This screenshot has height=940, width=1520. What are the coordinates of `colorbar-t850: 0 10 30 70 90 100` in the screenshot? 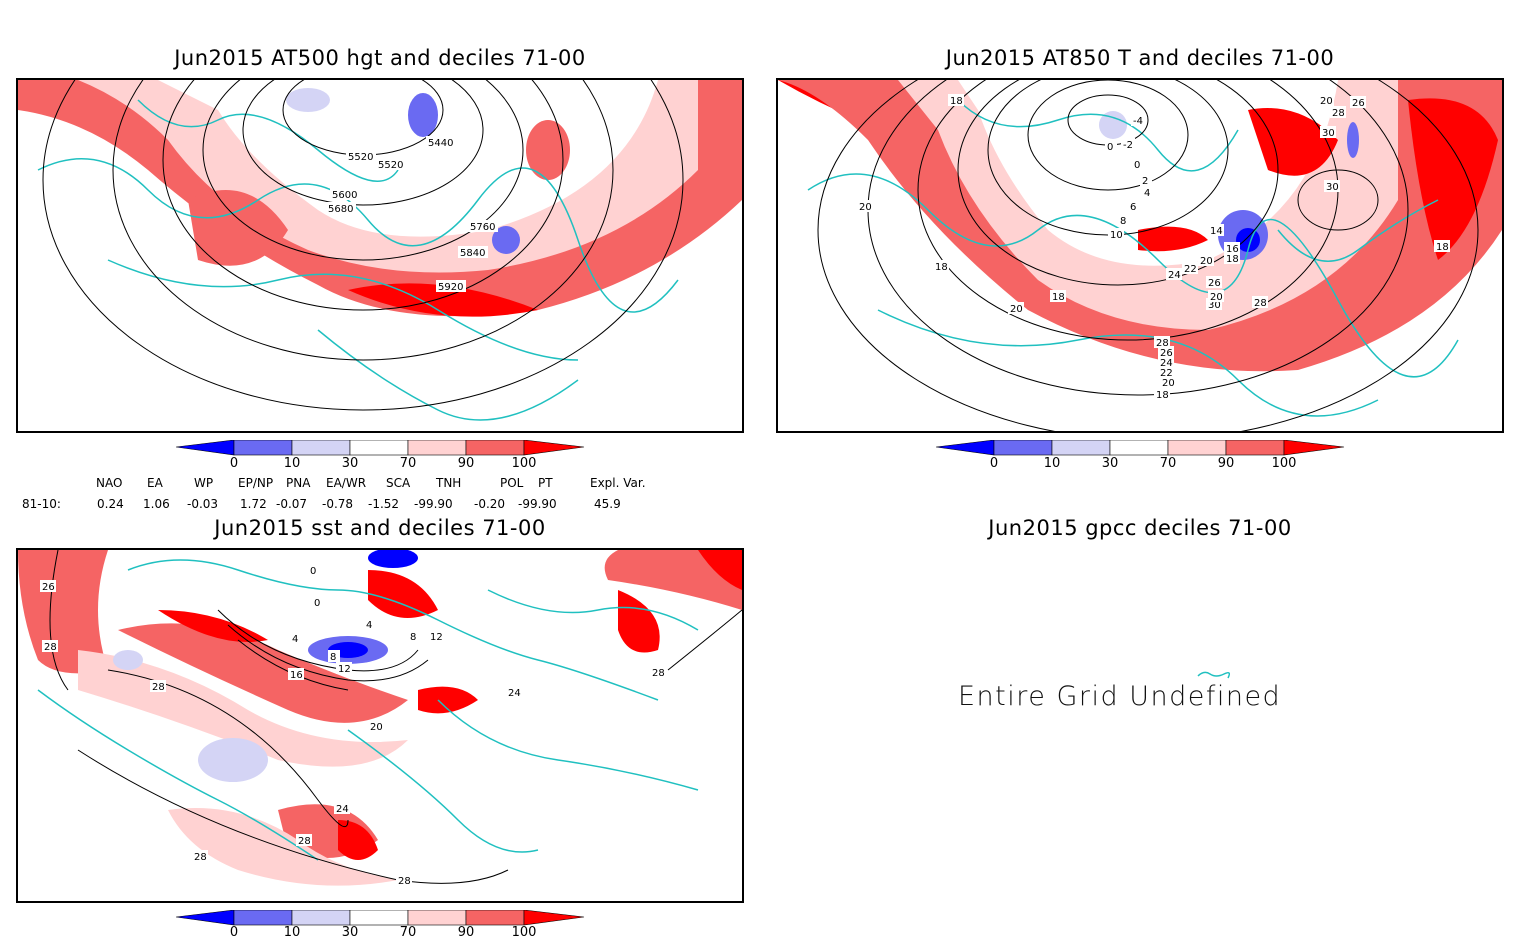 It's located at (1140, 456).